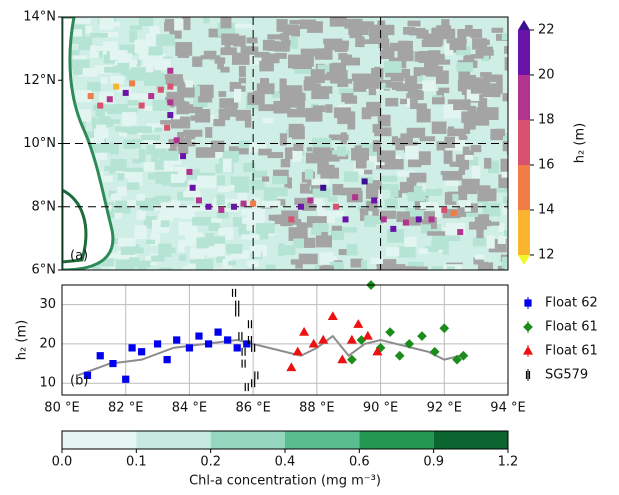 Image resolution: width=619 pixels, height=495 pixels. What do you see at coordinates (75, 226) in the screenshot?
I see `land` at bounding box center [75, 226].